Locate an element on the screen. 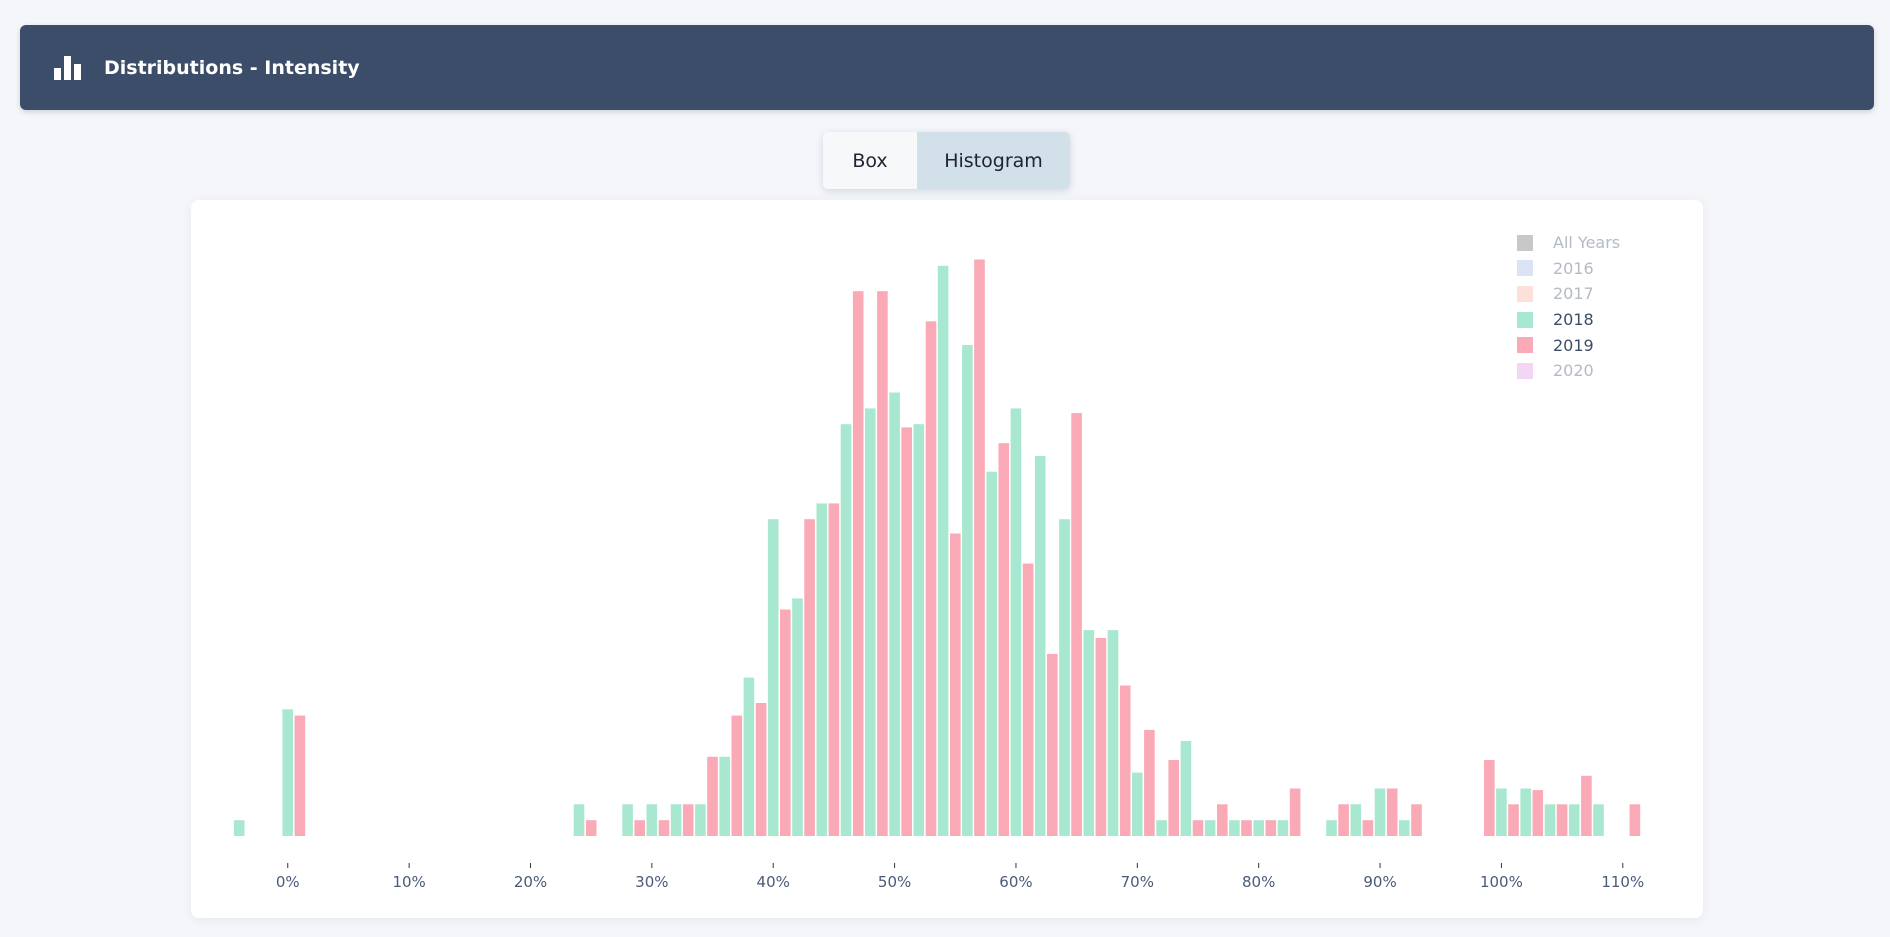  bar-chart-icon is located at coordinates (68, 68).